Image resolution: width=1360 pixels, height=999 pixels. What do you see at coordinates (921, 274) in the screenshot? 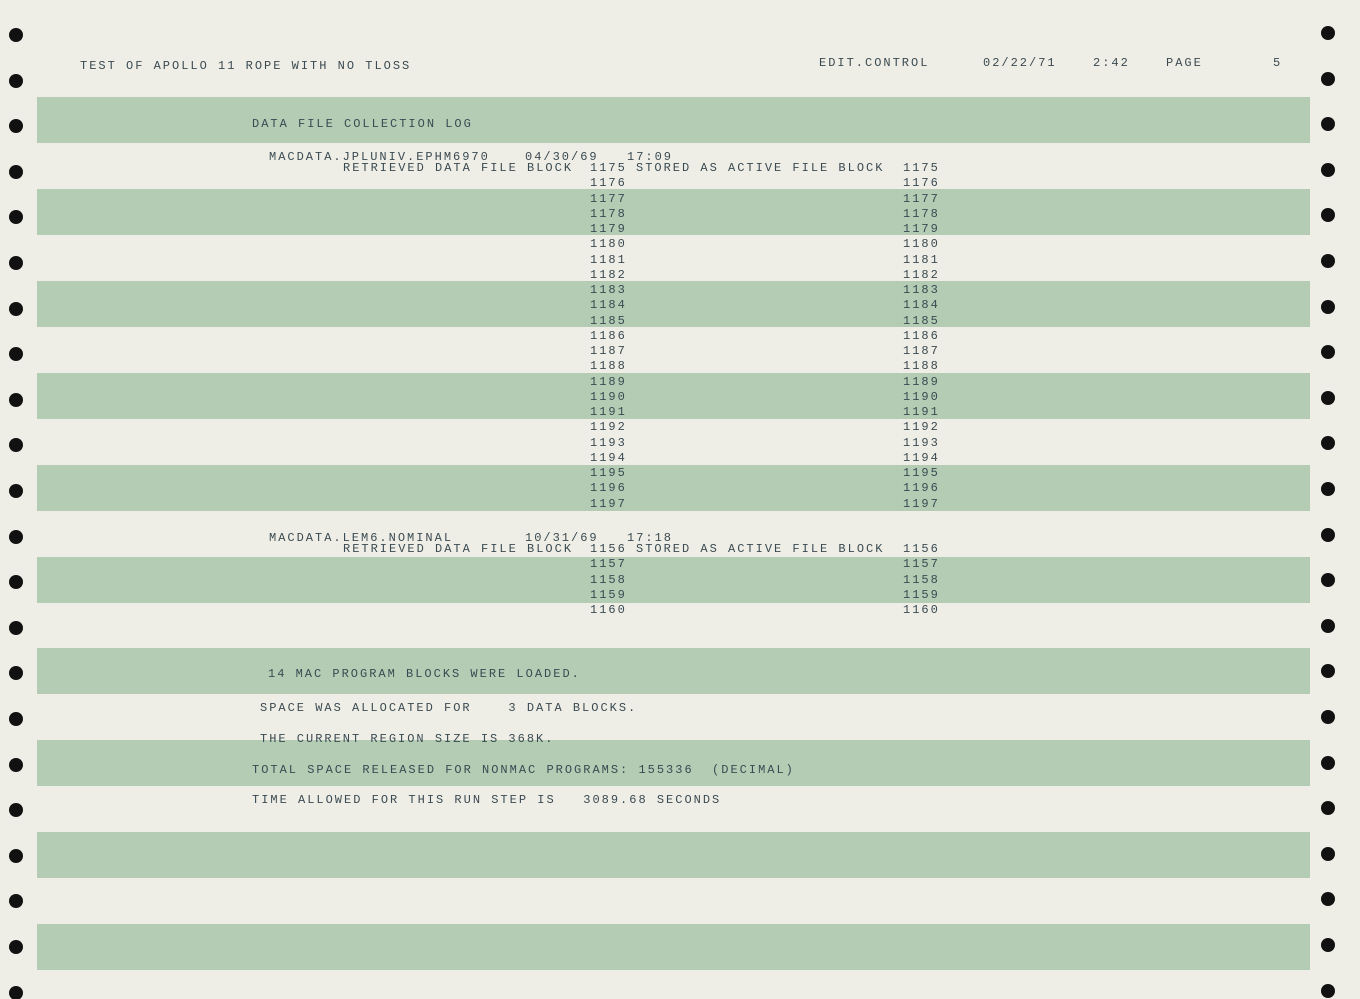
I see `active-block: 1182` at bounding box center [921, 274].